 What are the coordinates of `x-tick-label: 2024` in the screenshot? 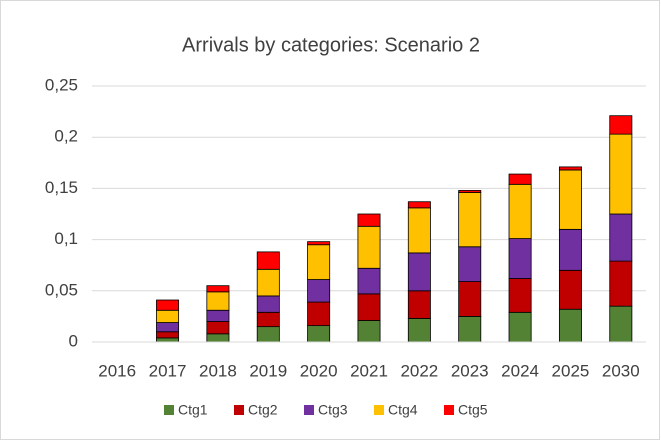 It's located at (520, 370).